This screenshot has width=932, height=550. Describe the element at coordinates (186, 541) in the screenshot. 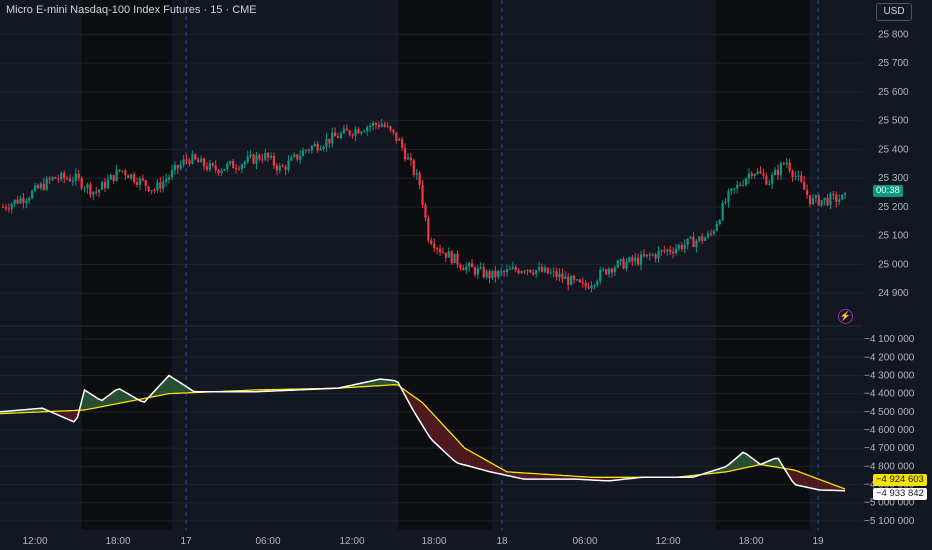

I see `x-tick-label: 17` at that location.